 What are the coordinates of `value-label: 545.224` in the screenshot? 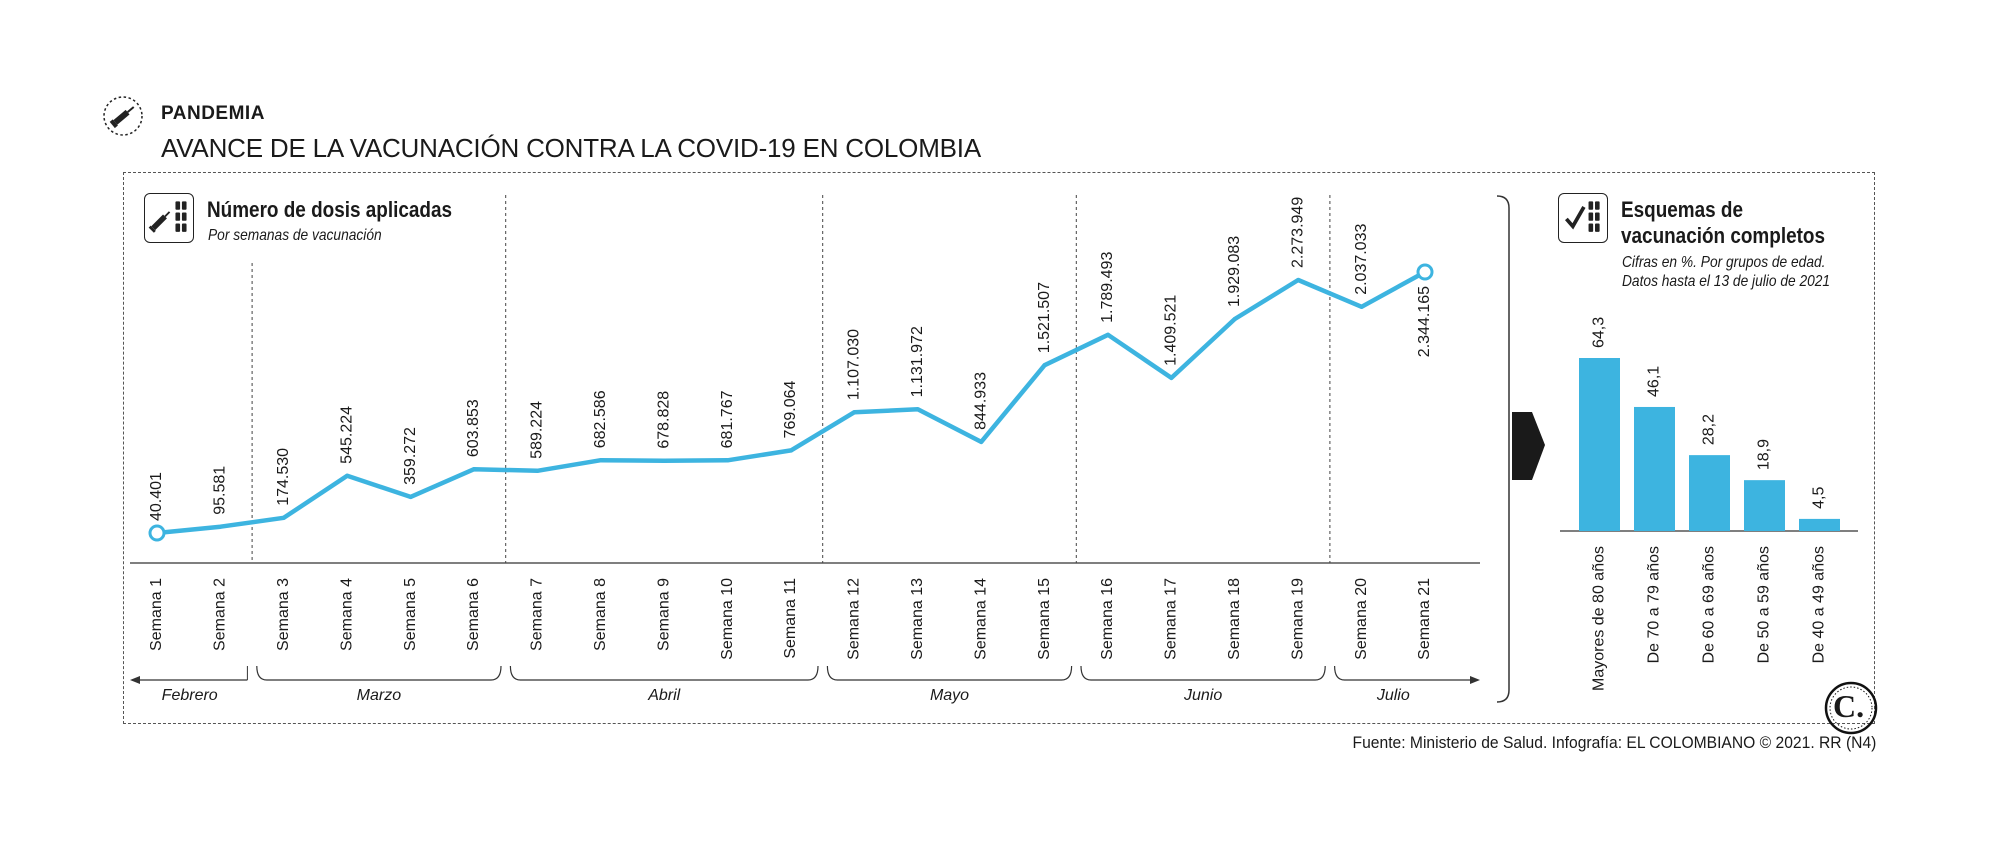 It's located at (346, 435).